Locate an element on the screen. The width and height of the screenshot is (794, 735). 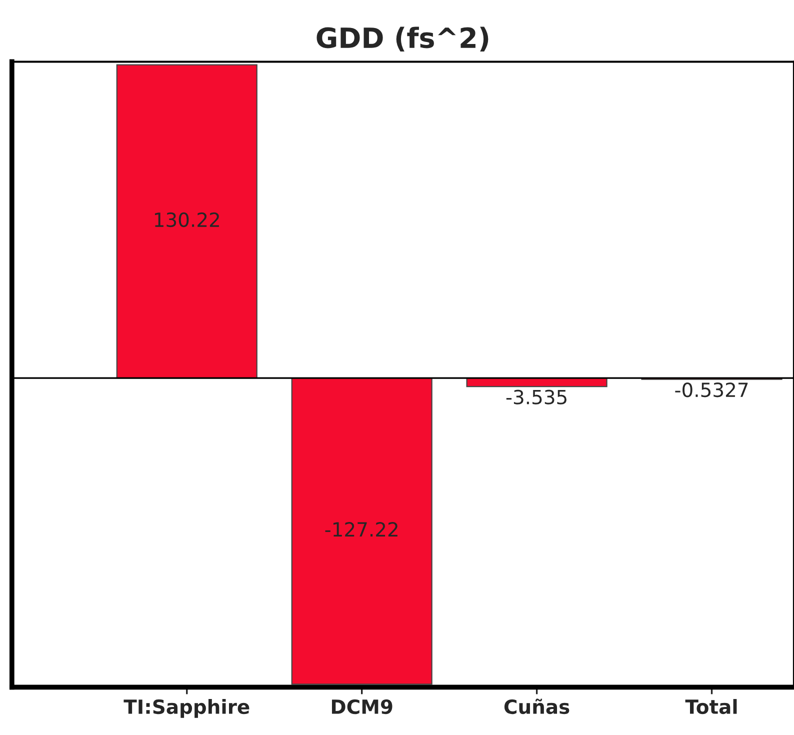
data-label: 130.22 is located at coordinates (186, 220).